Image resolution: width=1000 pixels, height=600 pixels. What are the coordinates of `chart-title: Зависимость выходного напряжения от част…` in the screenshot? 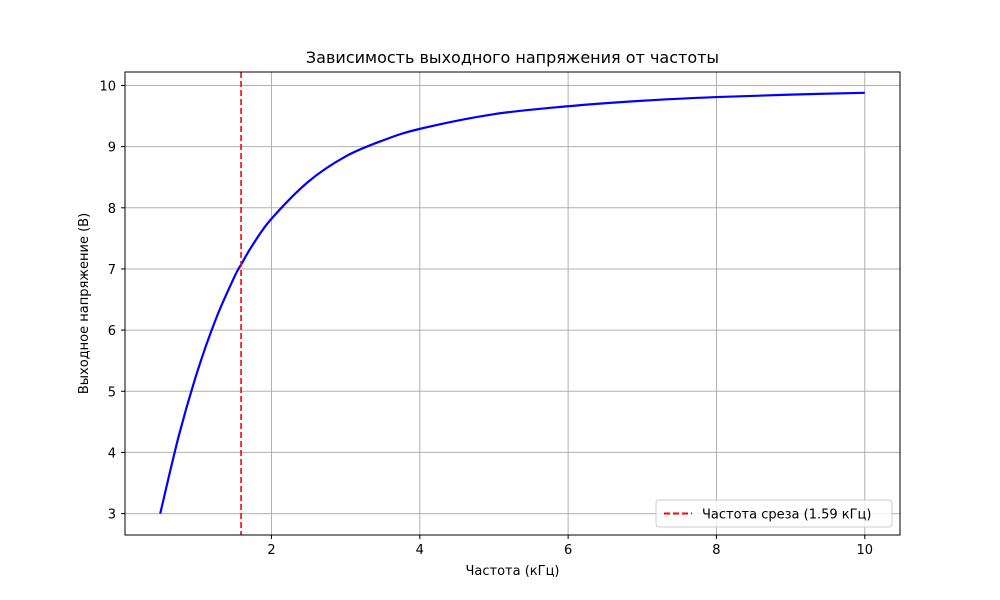 It's located at (512, 57).